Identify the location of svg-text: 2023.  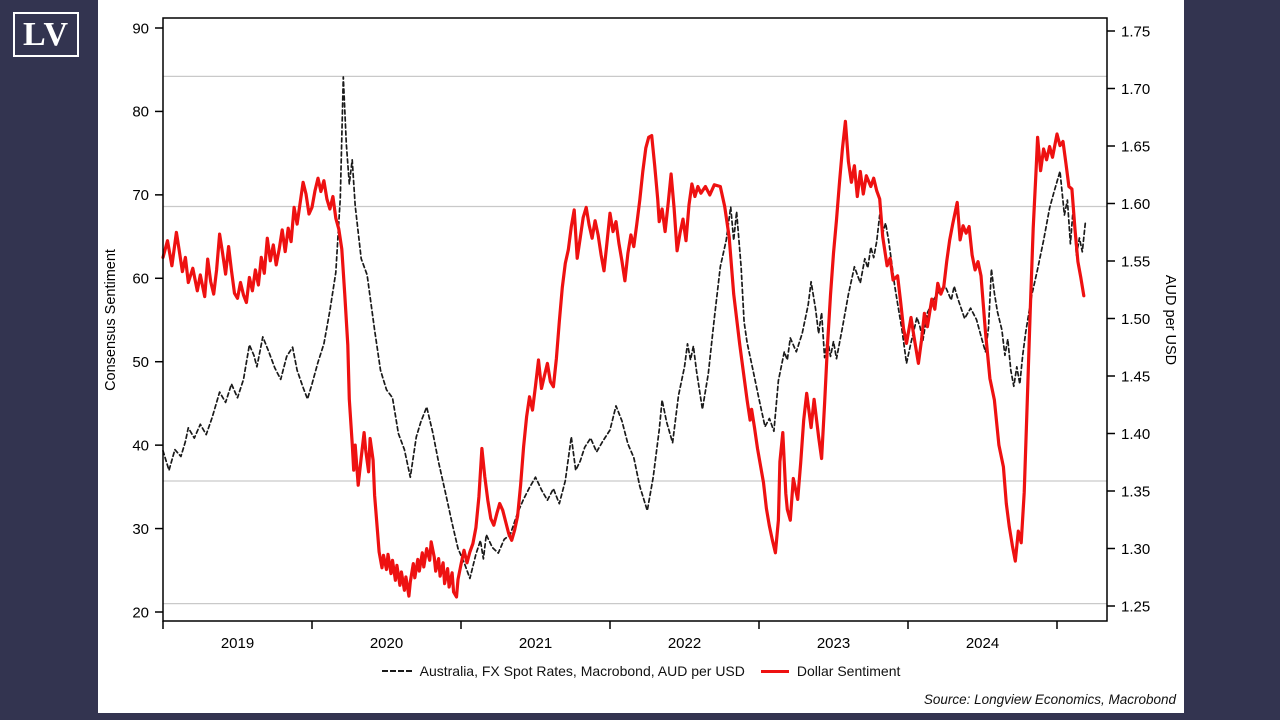
(833, 643).